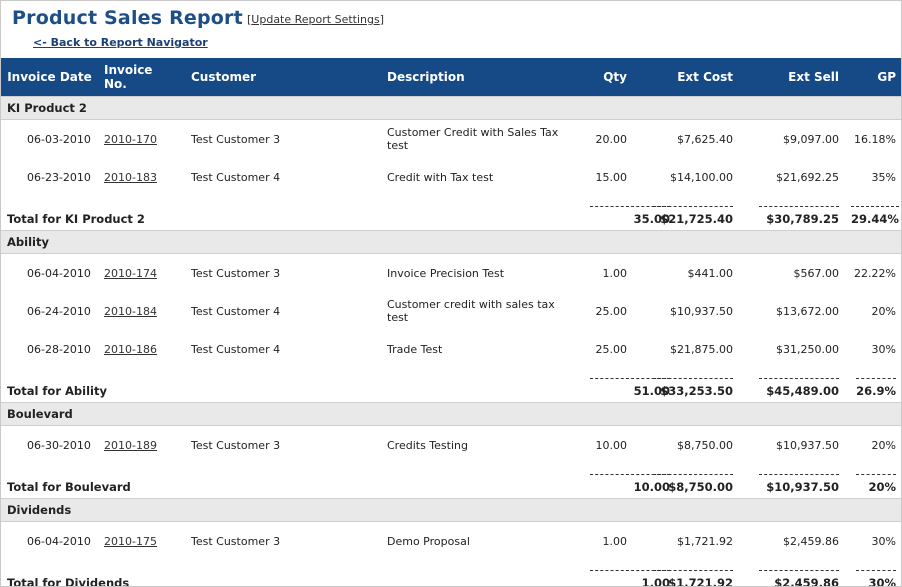  I want to click on total-qty: 35.00, so click(627, 213).